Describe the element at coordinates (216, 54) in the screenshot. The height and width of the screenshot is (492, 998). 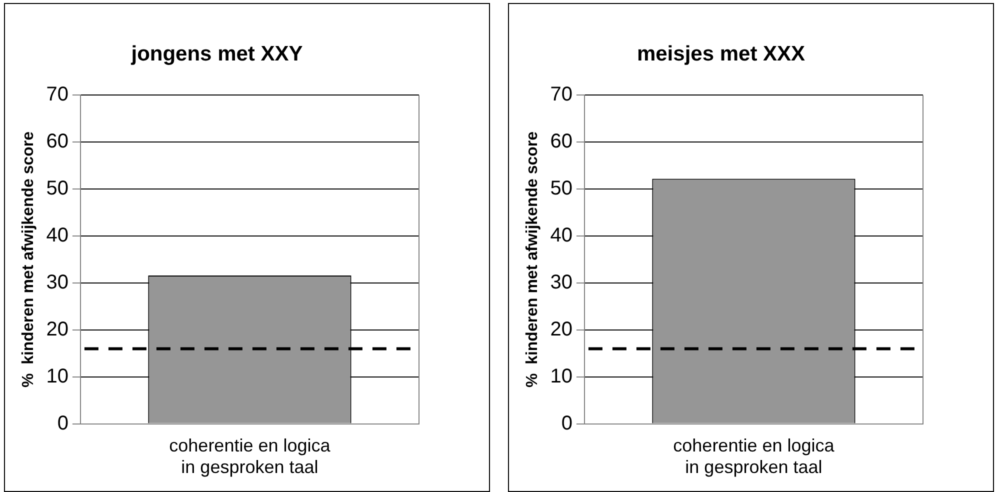
I see `chart-title: jongens met XXY` at that location.